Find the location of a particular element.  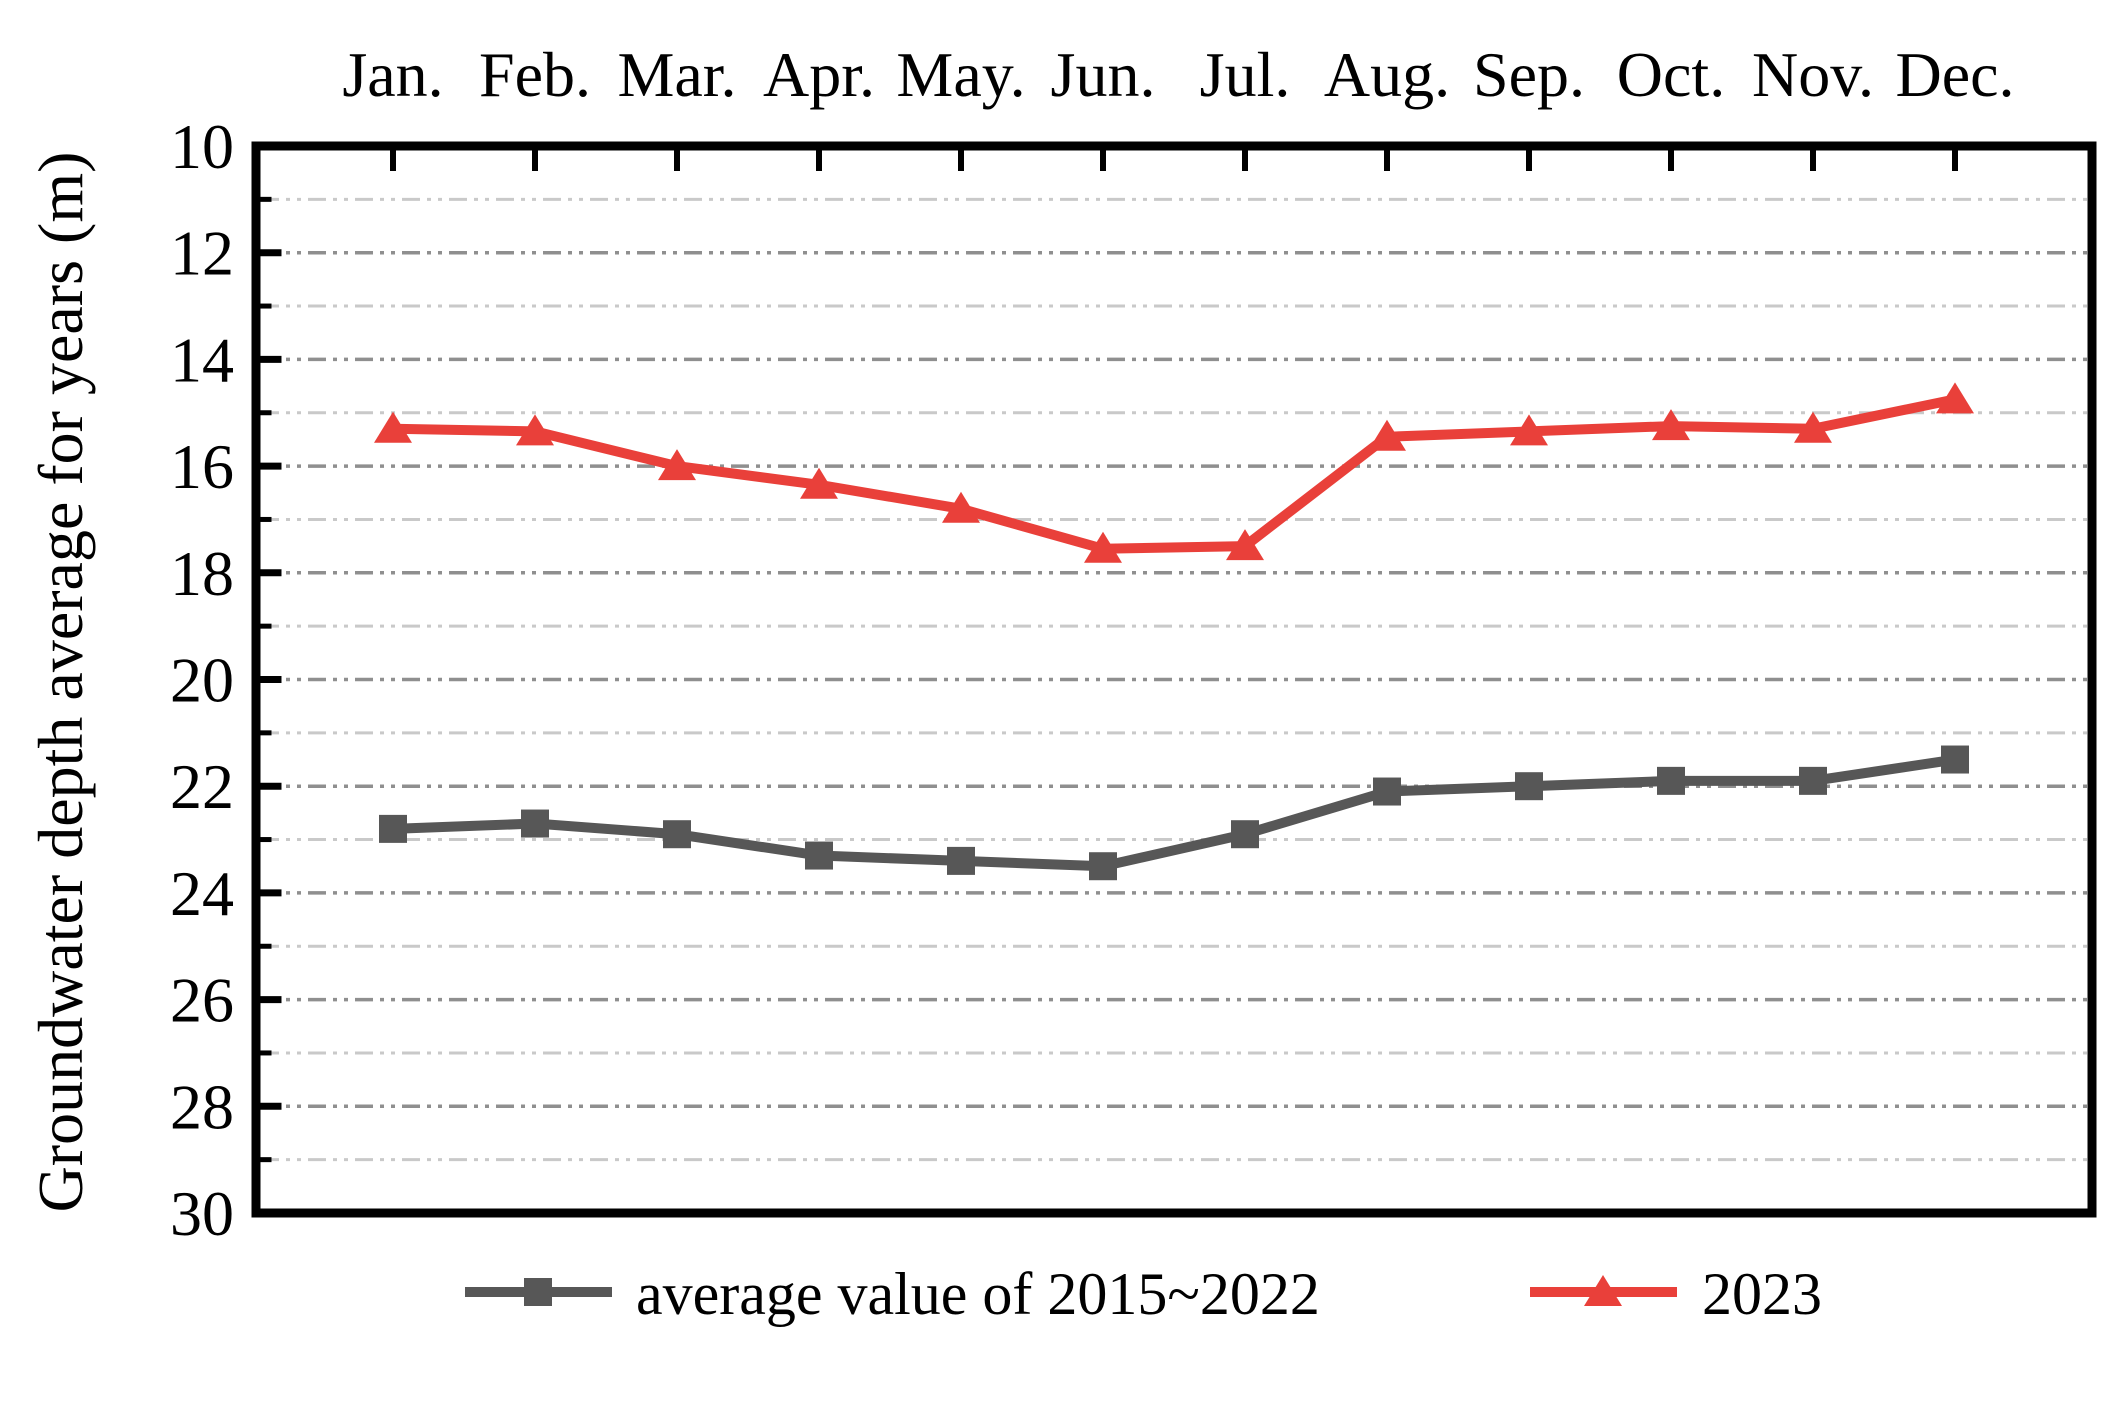

legend-label: average value of 2015~2022 is located at coordinates (978, 1294).